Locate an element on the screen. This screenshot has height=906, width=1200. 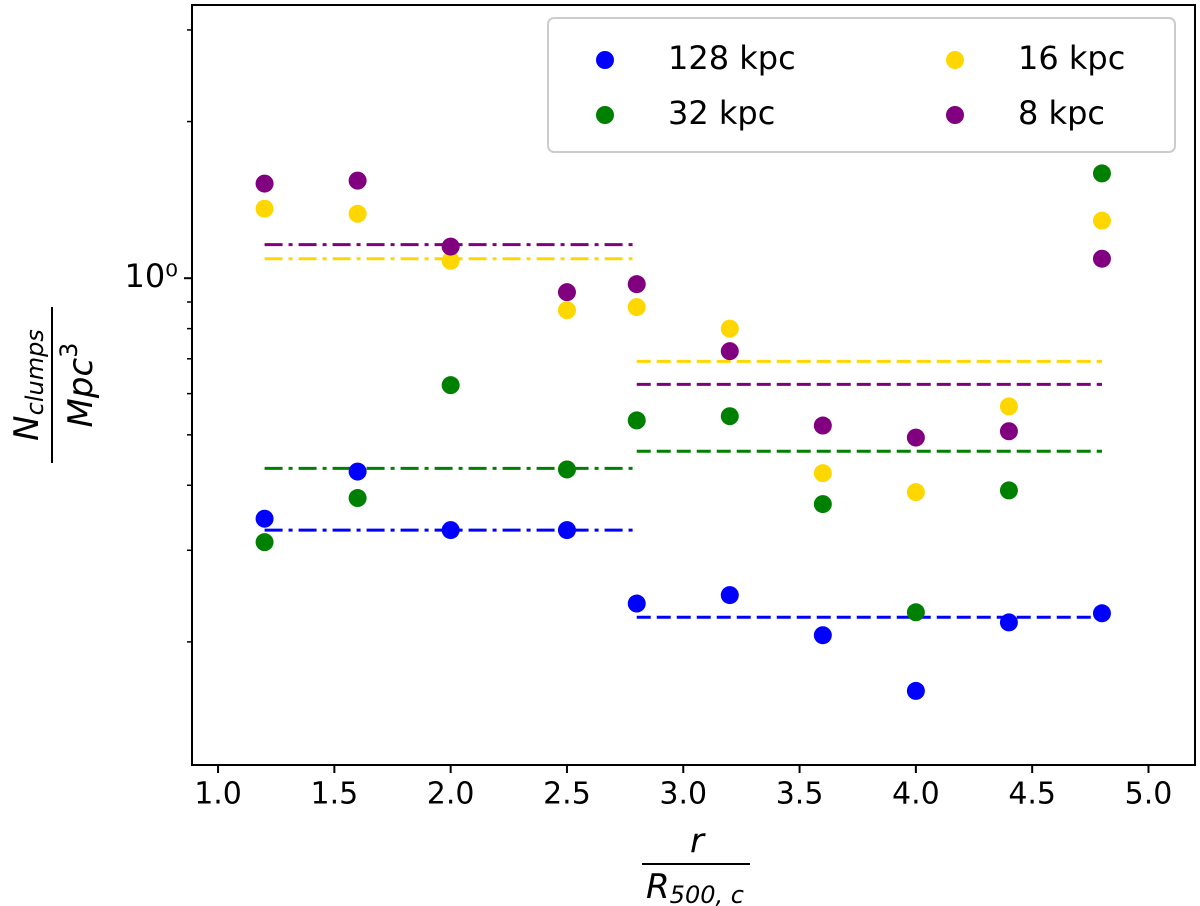
x-label-r: R is located at coordinates (658, 886).